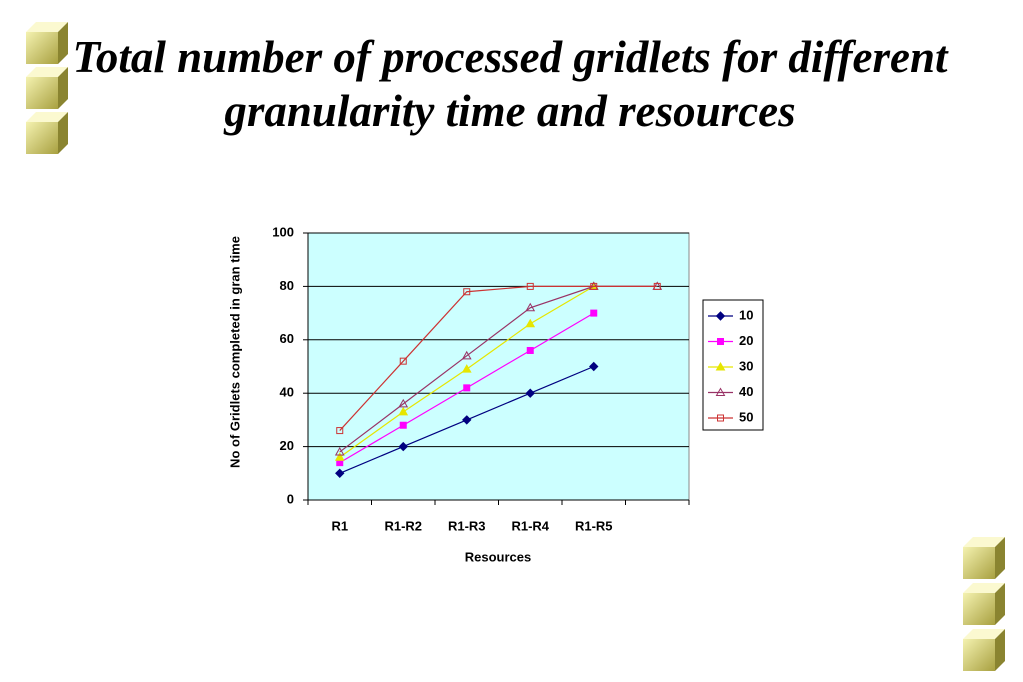 Image resolution: width=1023 pixels, height=682 pixels. I want to click on legend-label: 30, so click(746, 365).